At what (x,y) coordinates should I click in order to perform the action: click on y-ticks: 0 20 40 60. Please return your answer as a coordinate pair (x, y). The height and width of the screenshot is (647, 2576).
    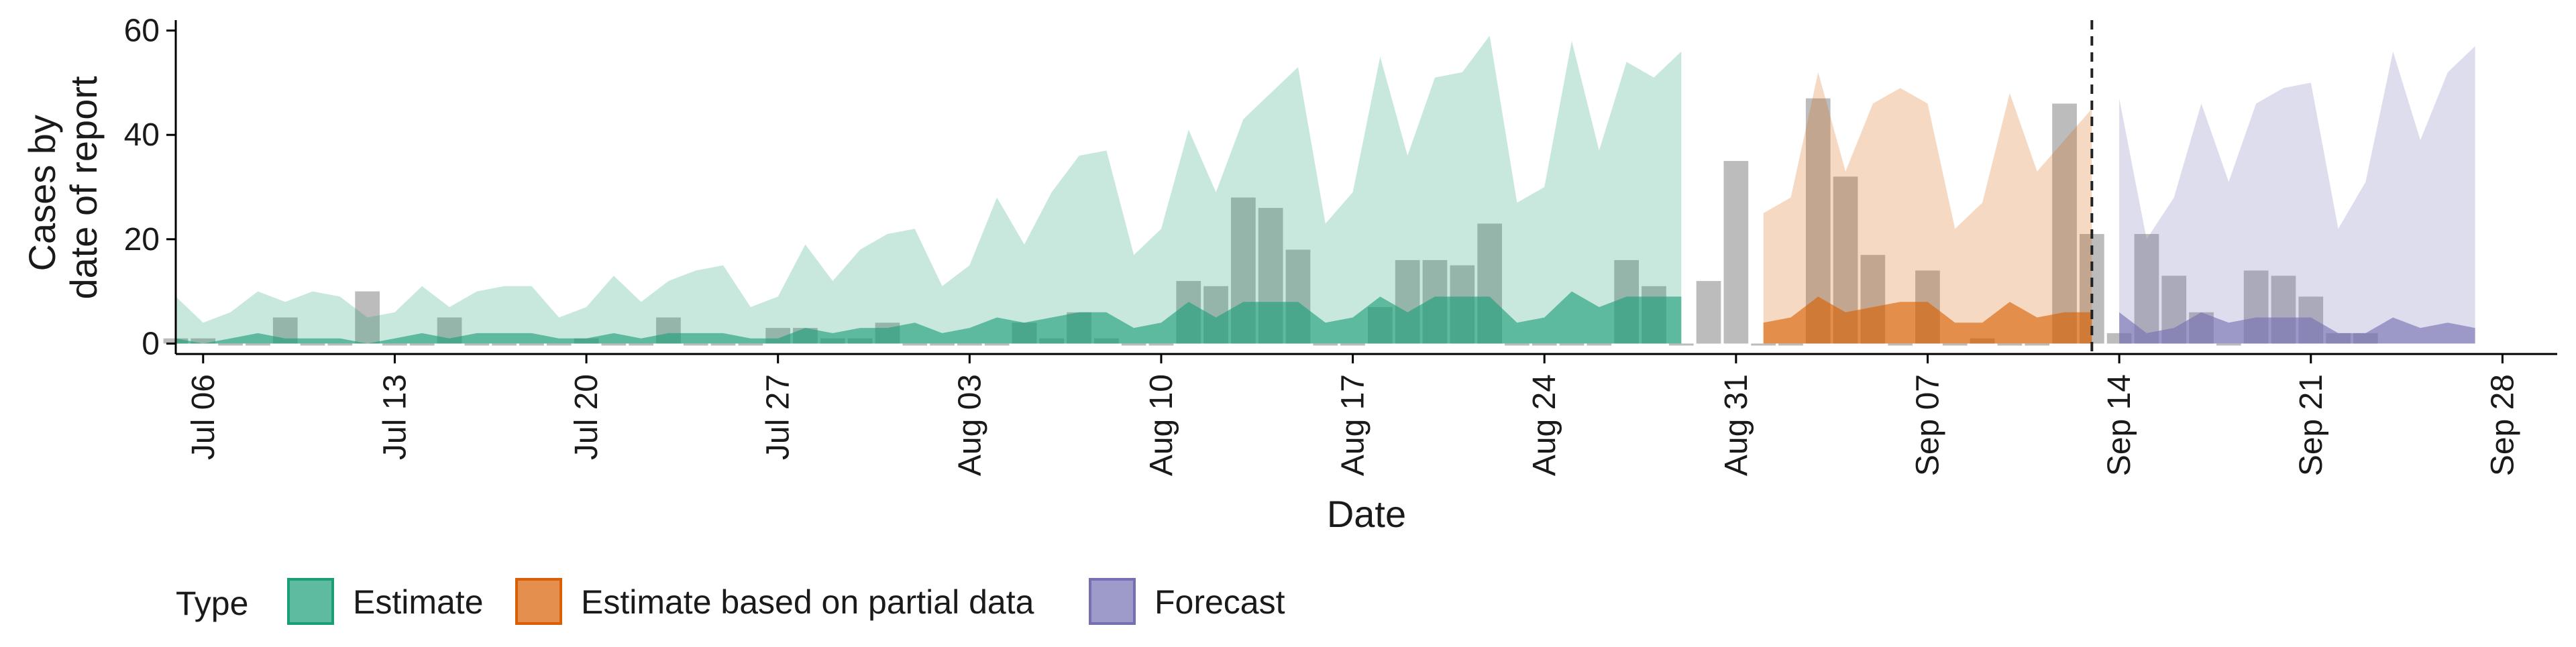
    Looking at the image, I should click on (150, 187).